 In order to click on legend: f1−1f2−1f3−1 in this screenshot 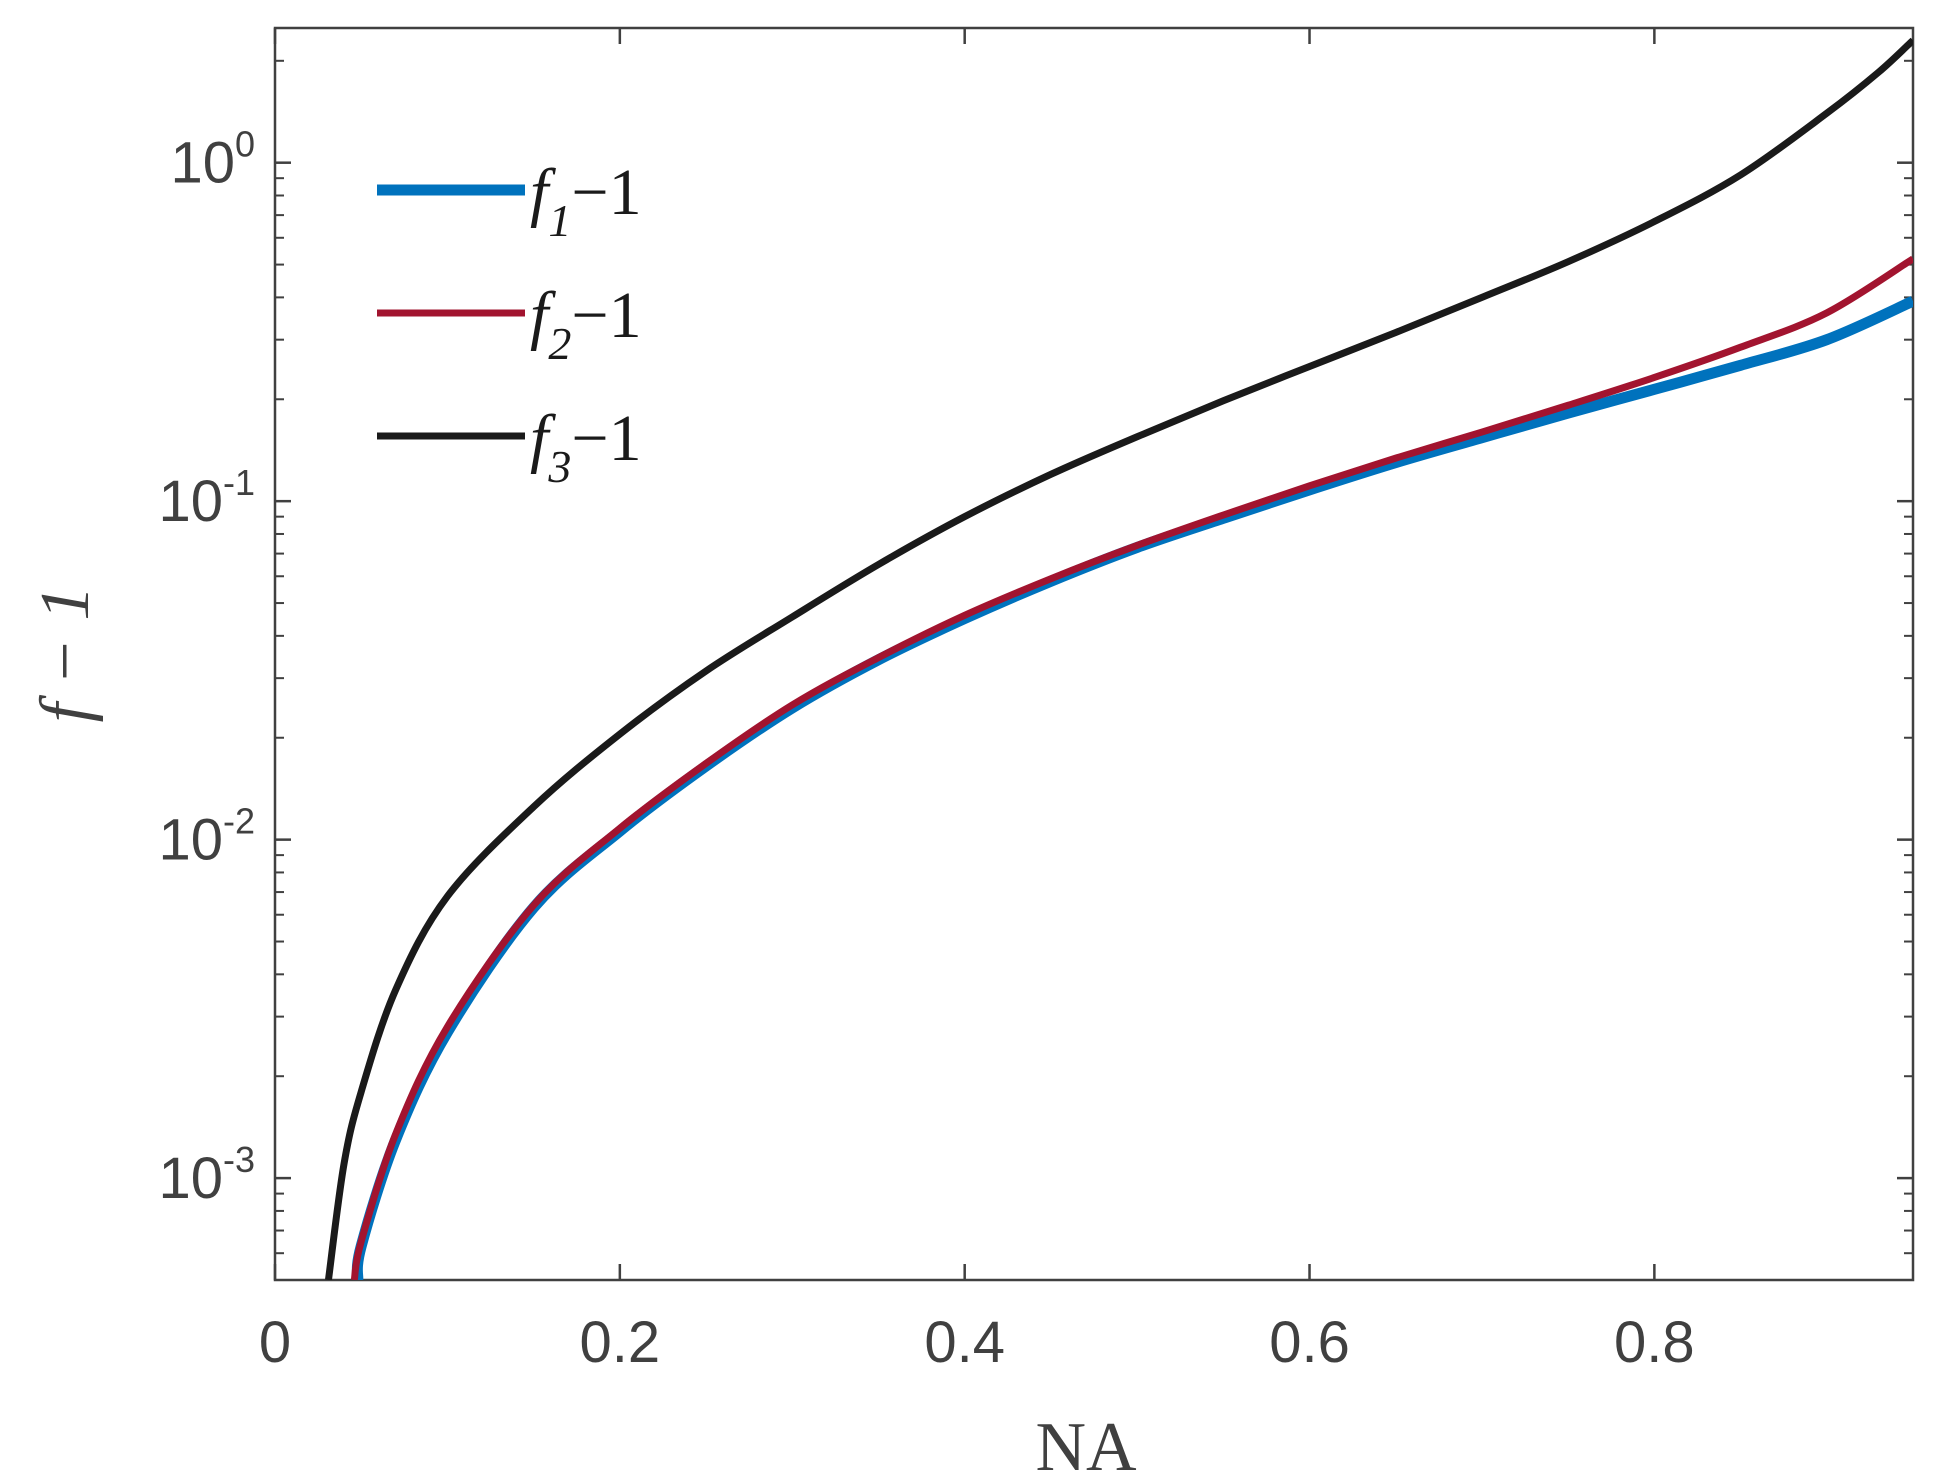, I will do `click(509, 324)`.